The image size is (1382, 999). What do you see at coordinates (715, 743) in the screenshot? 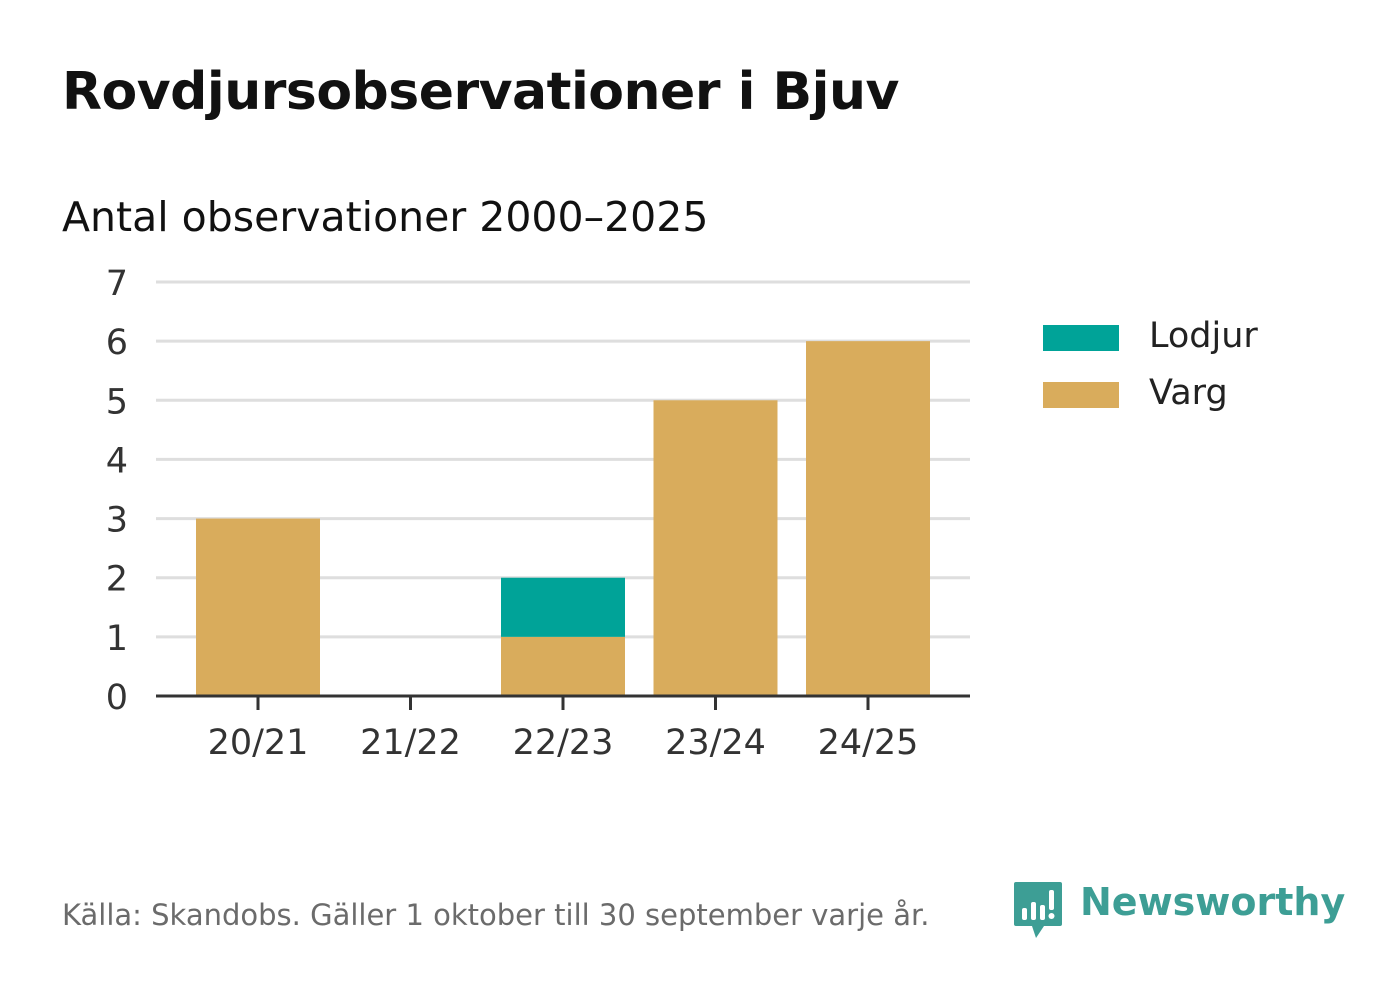
I see `x-tick-label: 23/24` at bounding box center [715, 743].